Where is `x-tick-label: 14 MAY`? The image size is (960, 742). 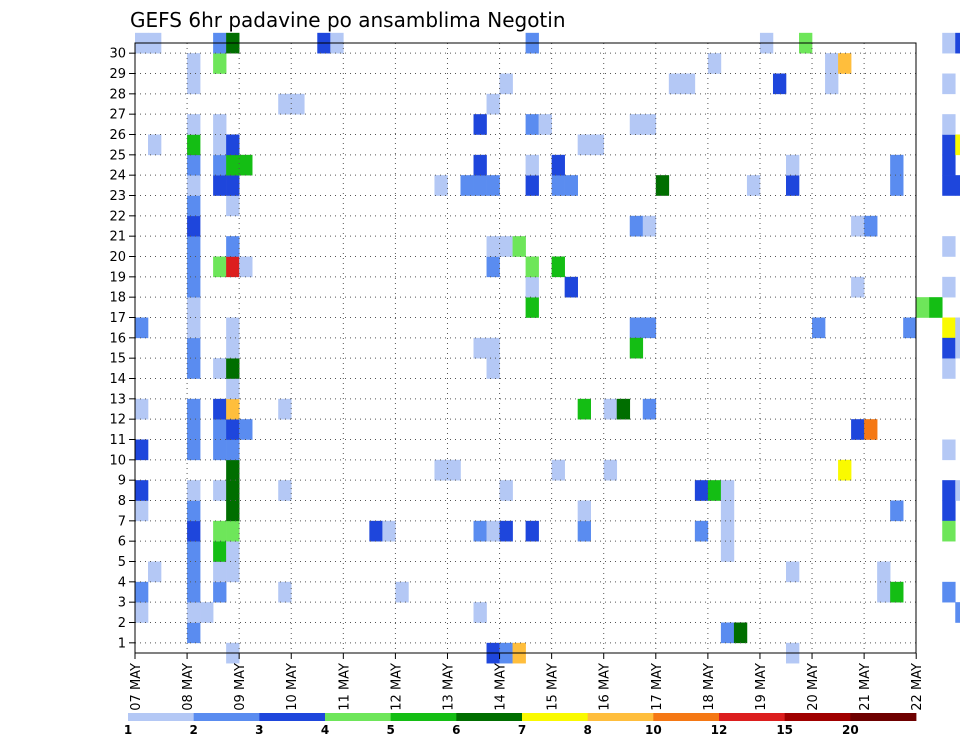
x-tick-label: 14 MAY is located at coordinates (501, 687).